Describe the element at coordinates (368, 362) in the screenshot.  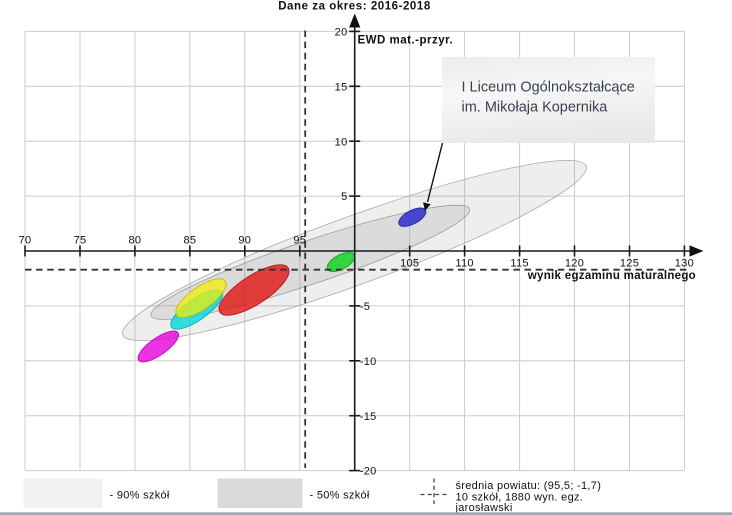
I see `svg-text: -10` at that location.